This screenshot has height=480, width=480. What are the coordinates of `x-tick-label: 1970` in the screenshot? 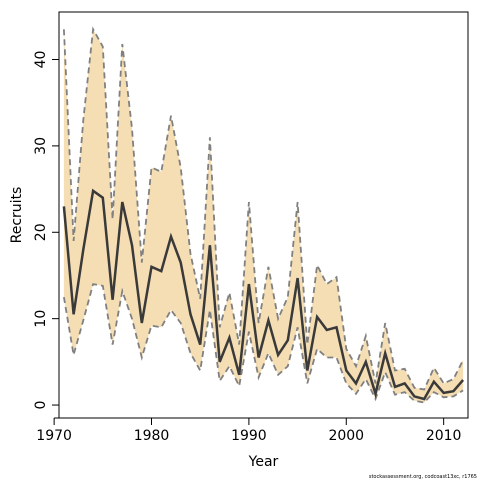 It's located at (54, 436).